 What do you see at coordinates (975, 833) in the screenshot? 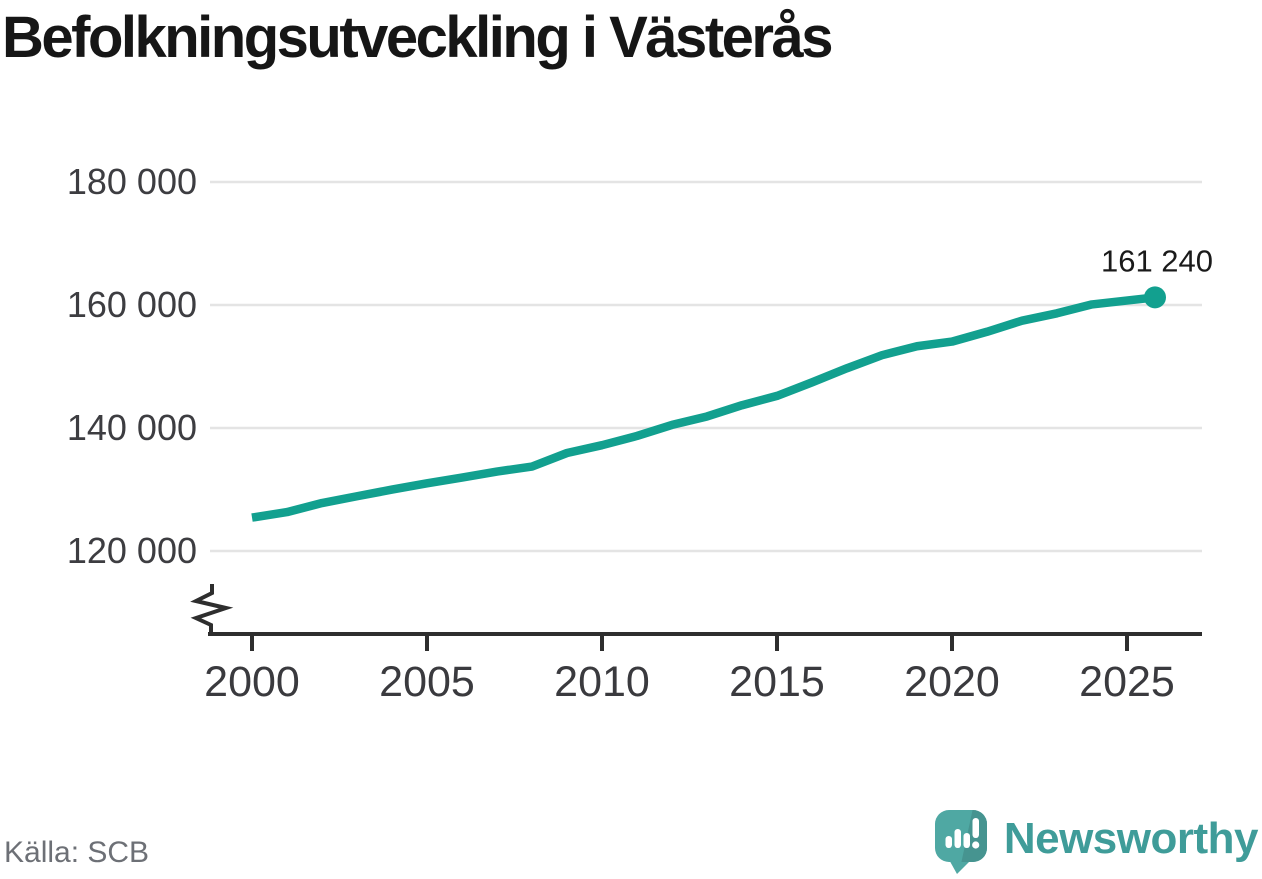
I see `logo-exclamation-icon` at bounding box center [975, 833].